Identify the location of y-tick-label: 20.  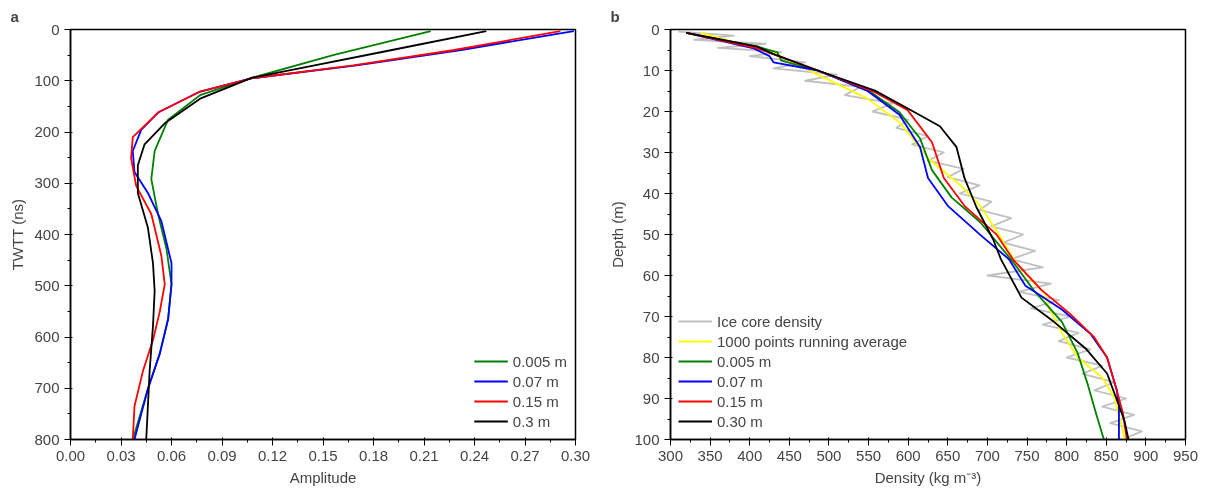
(651, 111).